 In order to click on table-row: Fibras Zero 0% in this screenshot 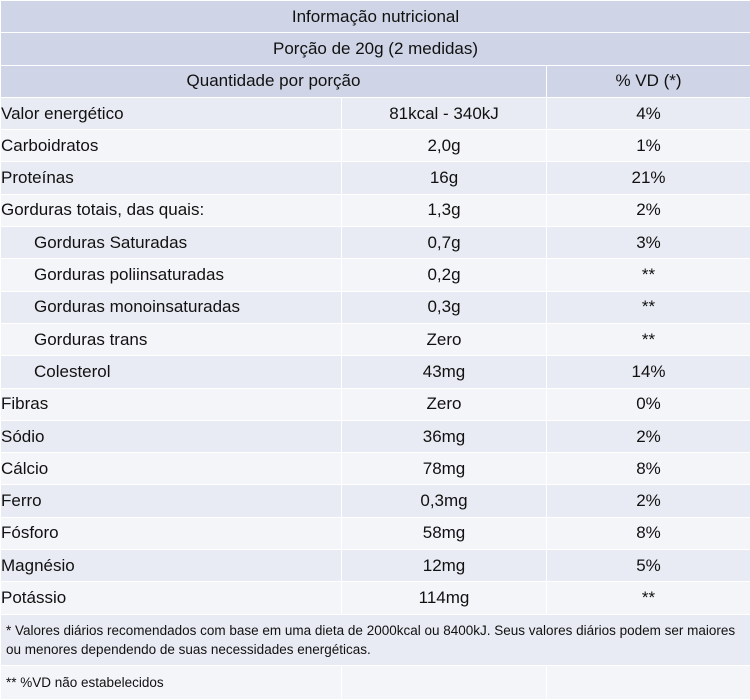, I will do `click(375, 404)`.